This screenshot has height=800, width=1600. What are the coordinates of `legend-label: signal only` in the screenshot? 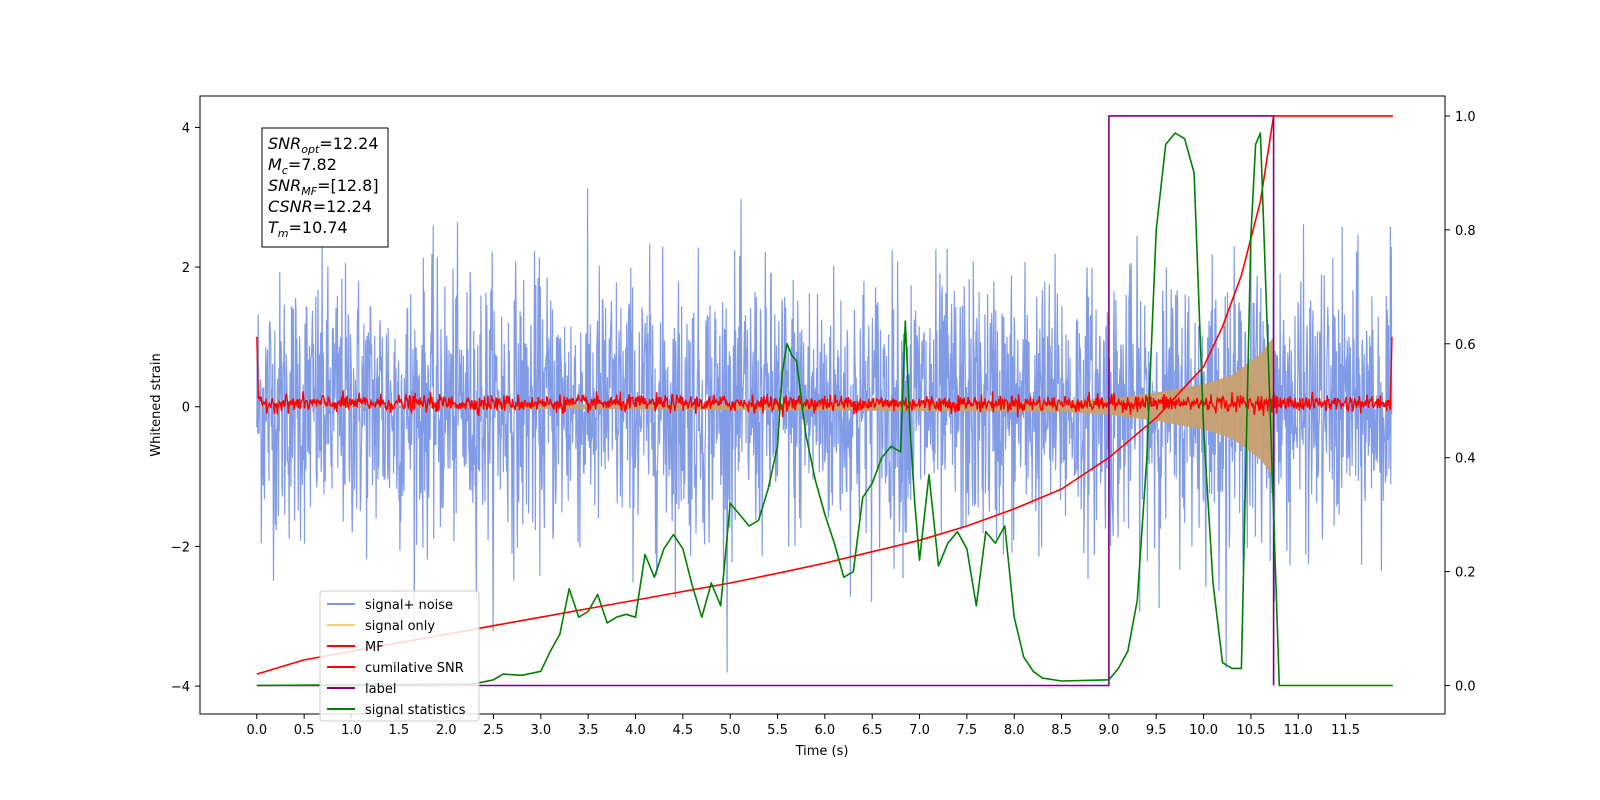 It's located at (400, 626).